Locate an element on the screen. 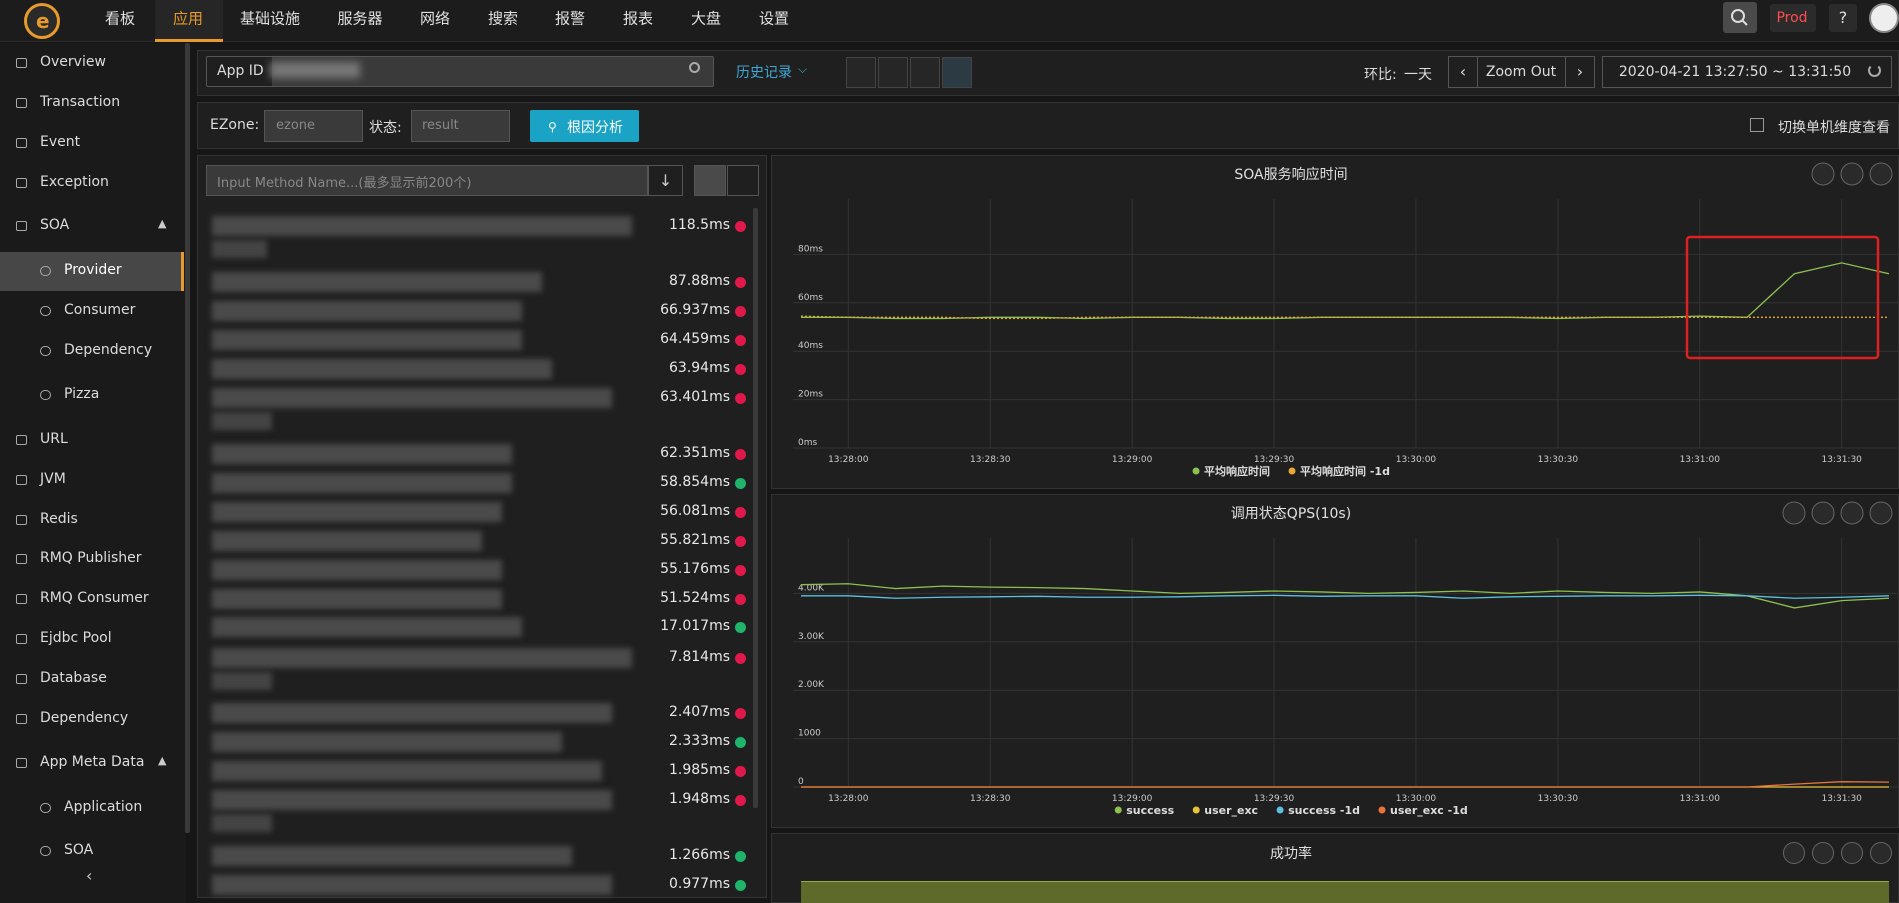 Image resolution: width=1899 pixels, height=903 pixels. single-machine-label: 切换单机维度查看 is located at coordinates (1834, 128).